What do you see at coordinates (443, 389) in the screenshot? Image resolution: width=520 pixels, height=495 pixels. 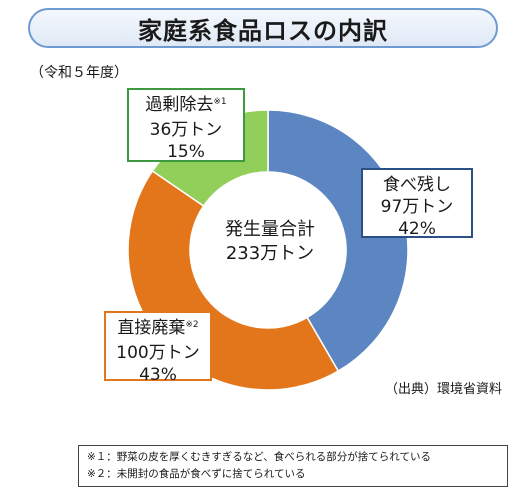 I see `source-credit: （出典）環境省資料` at bounding box center [443, 389].